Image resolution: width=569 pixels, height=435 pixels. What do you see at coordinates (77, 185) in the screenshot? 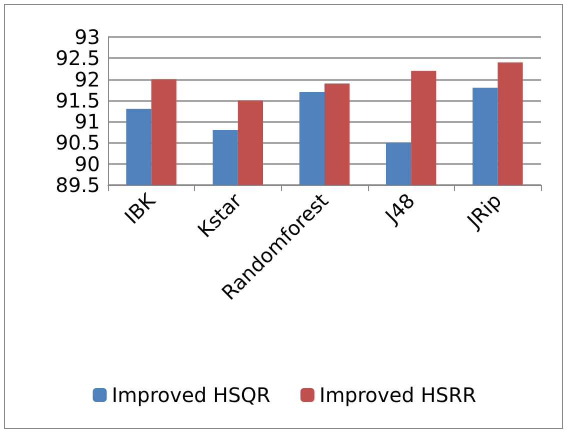
I see `y-tick-label: 89.5` at bounding box center [77, 185].